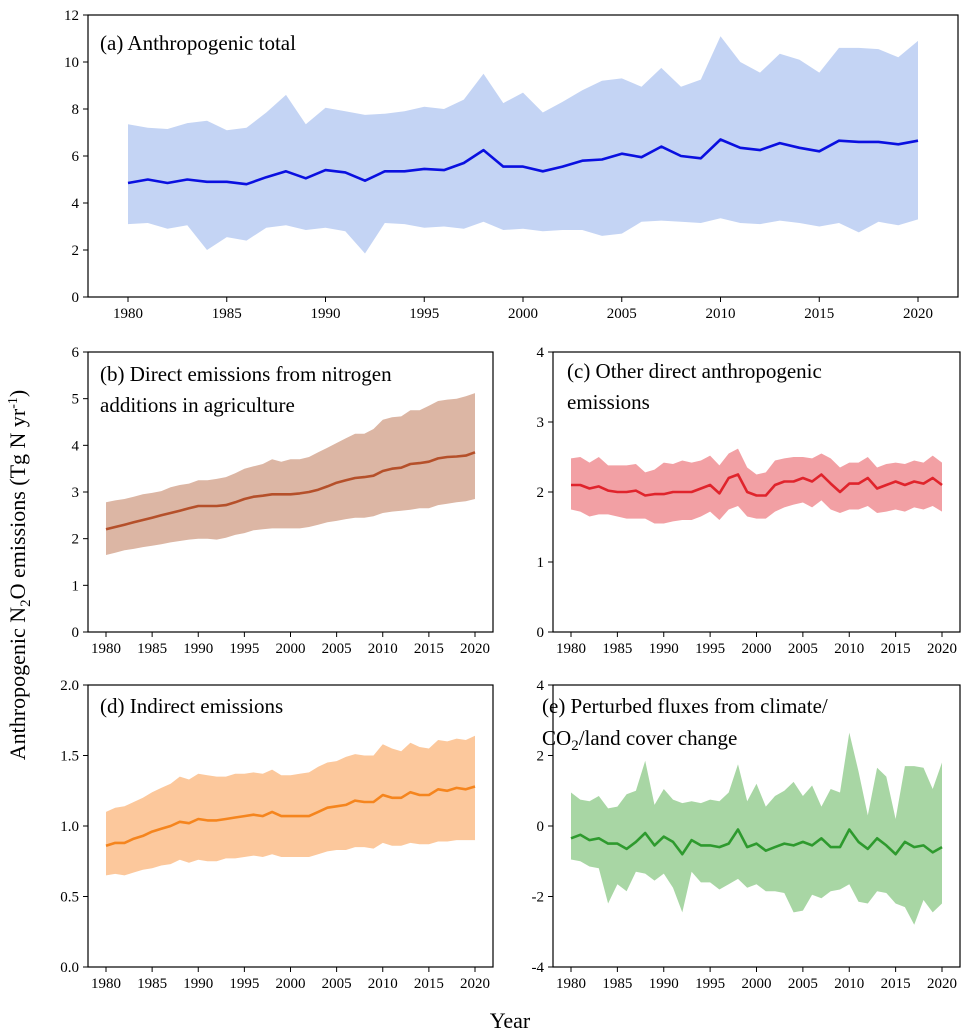 The width and height of the screenshot is (968, 1032). Describe the element at coordinates (622, 314) in the screenshot. I see `panel-a-xtick-label: 2005` at that location.